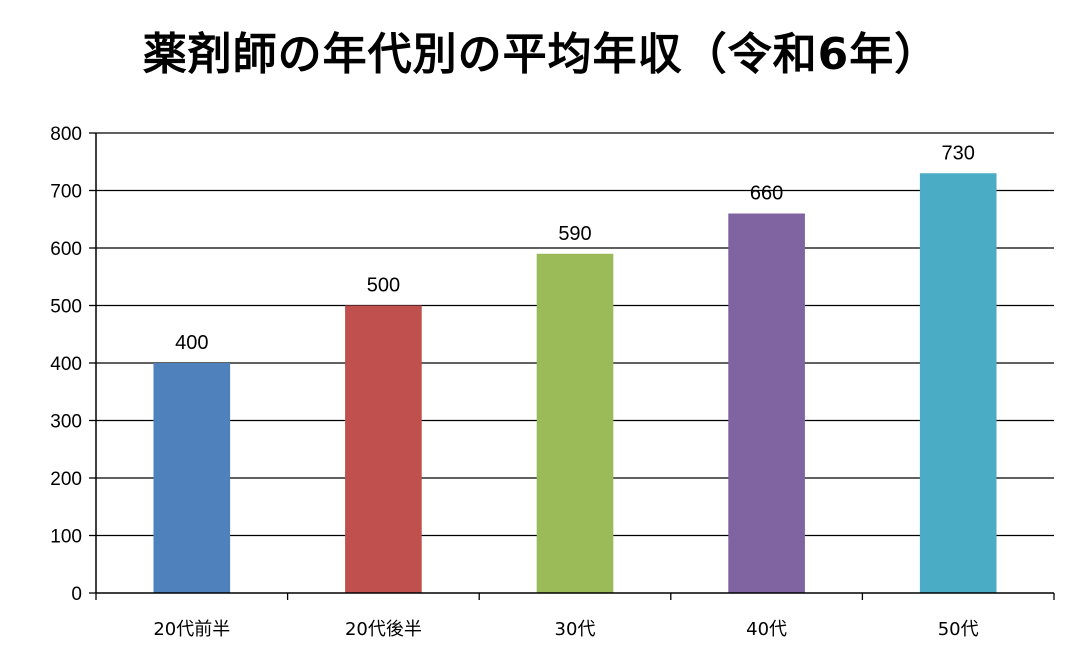 This screenshot has height=646, width=1082. Describe the element at coordinates (66, 364) in the screenshot. I see `y-tick-label: 400` at that location.